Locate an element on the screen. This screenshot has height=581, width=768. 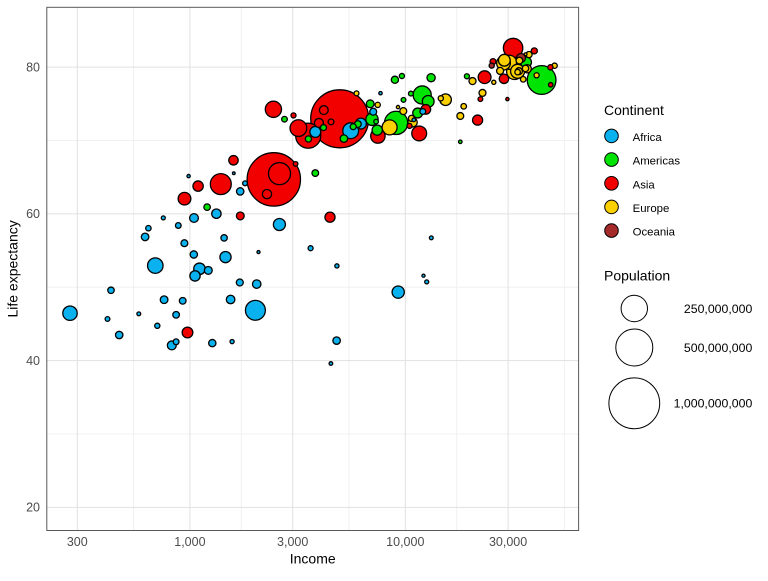
svg-text: 300 is located at coordinates (77, 542).